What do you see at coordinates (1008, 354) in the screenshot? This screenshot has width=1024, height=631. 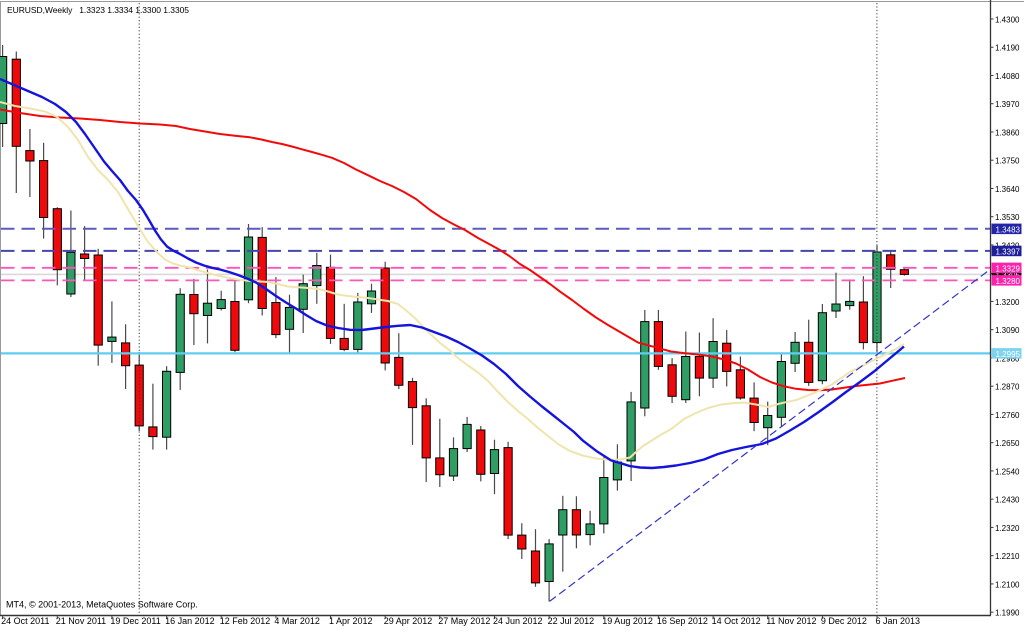 I see `svg-text: 1.2995` at bounding box center [1008, 354].